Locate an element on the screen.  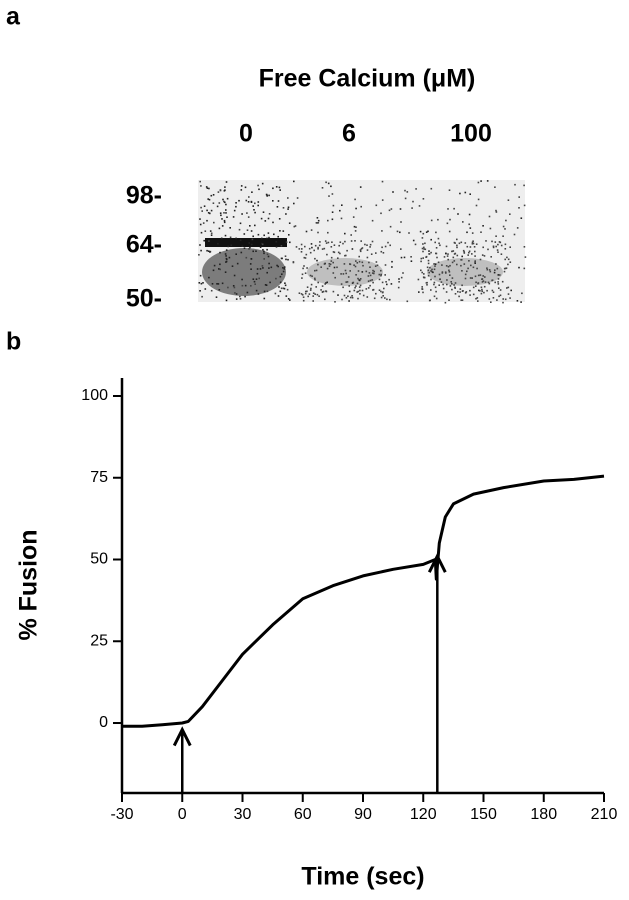
y-tick-label: 25 is located at coordinates (99, 640).